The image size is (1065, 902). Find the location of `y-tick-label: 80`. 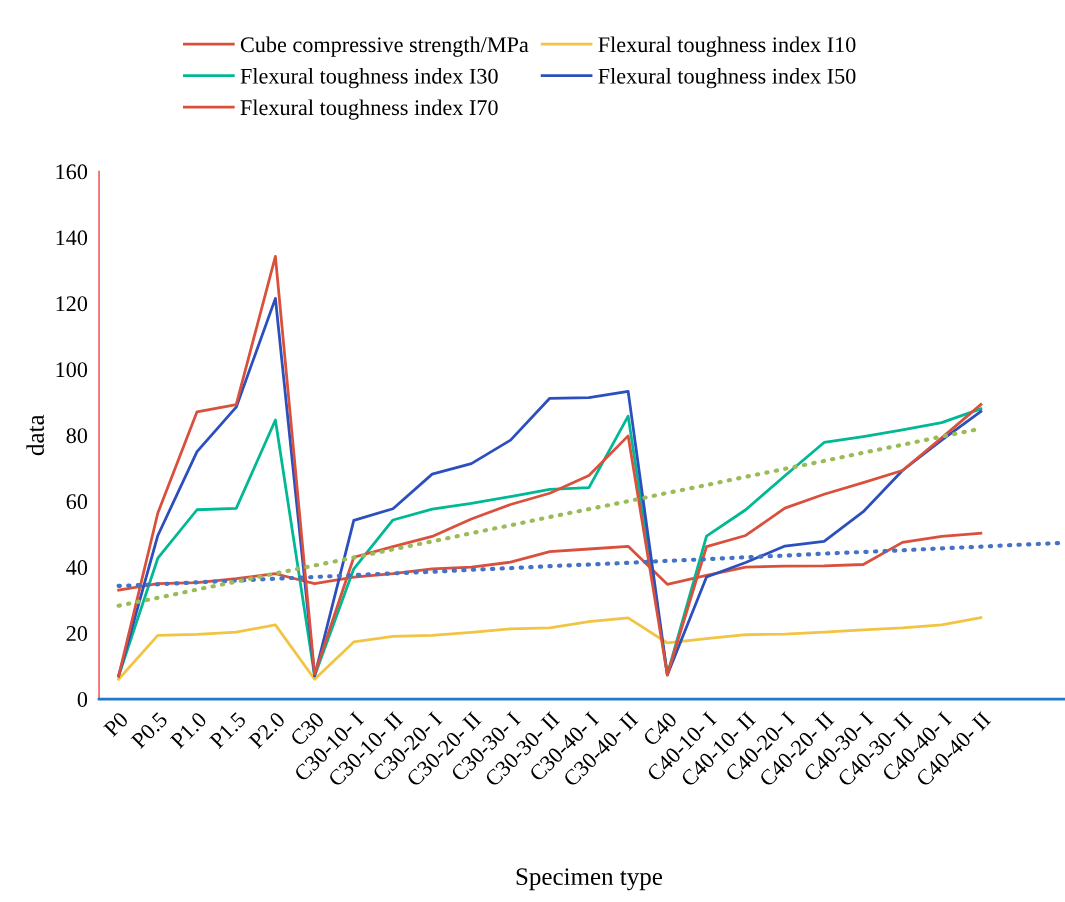

y-tick-label: 80 is located at coordinates (77, 436).